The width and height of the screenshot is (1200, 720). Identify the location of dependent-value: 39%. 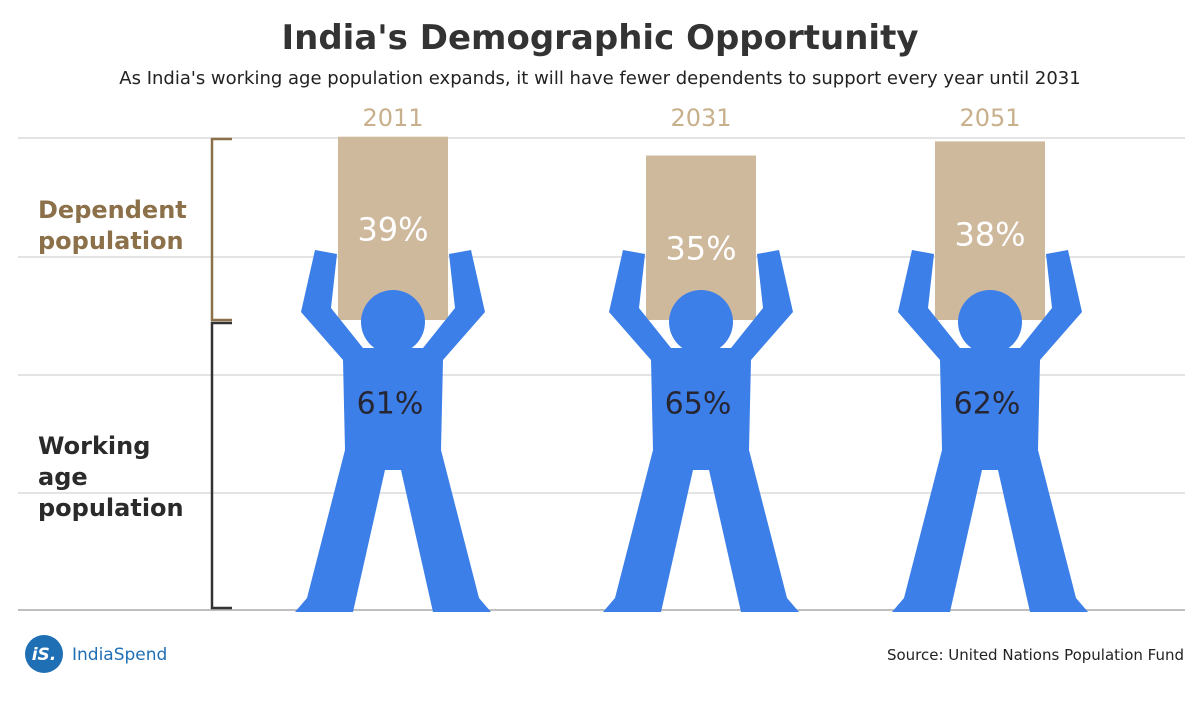
(392, 230).